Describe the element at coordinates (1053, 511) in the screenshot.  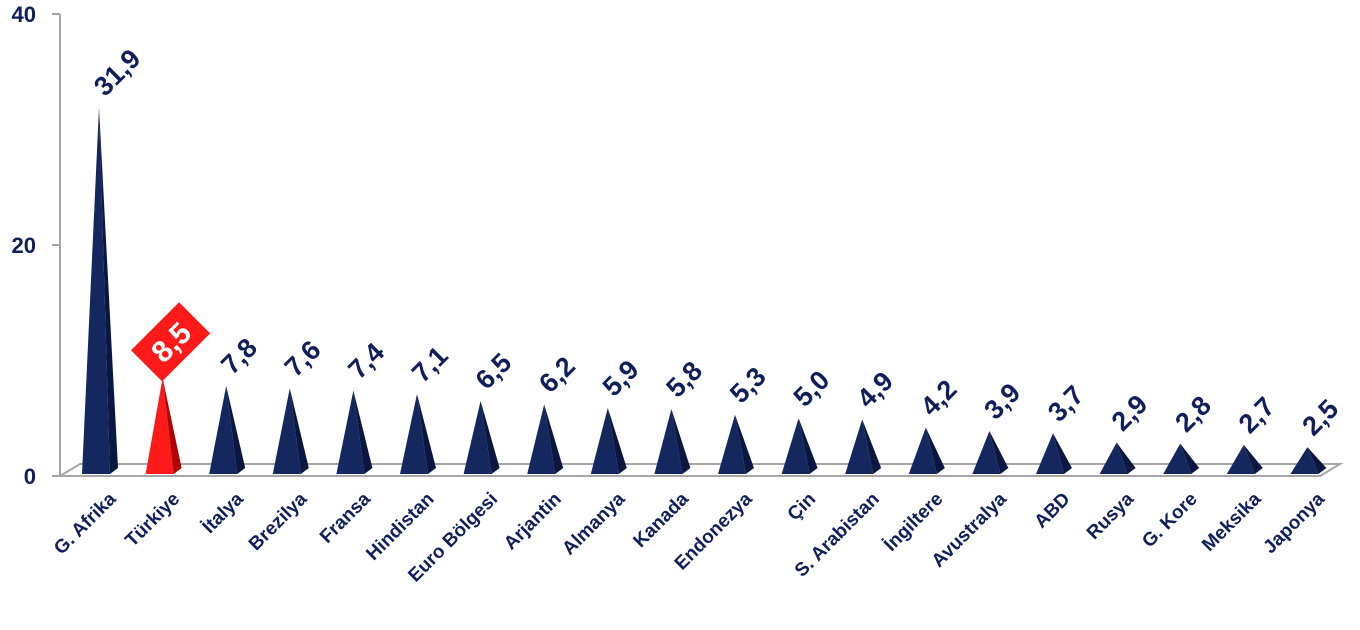
I see `category-label-15: ABD` at that location.